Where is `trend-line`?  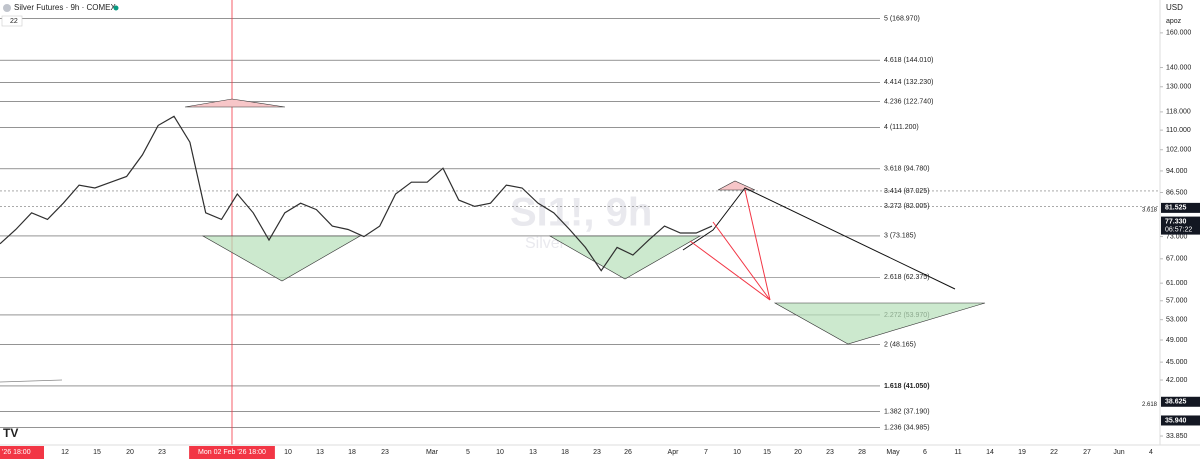
trend-line is located at coordinates (31, 381).